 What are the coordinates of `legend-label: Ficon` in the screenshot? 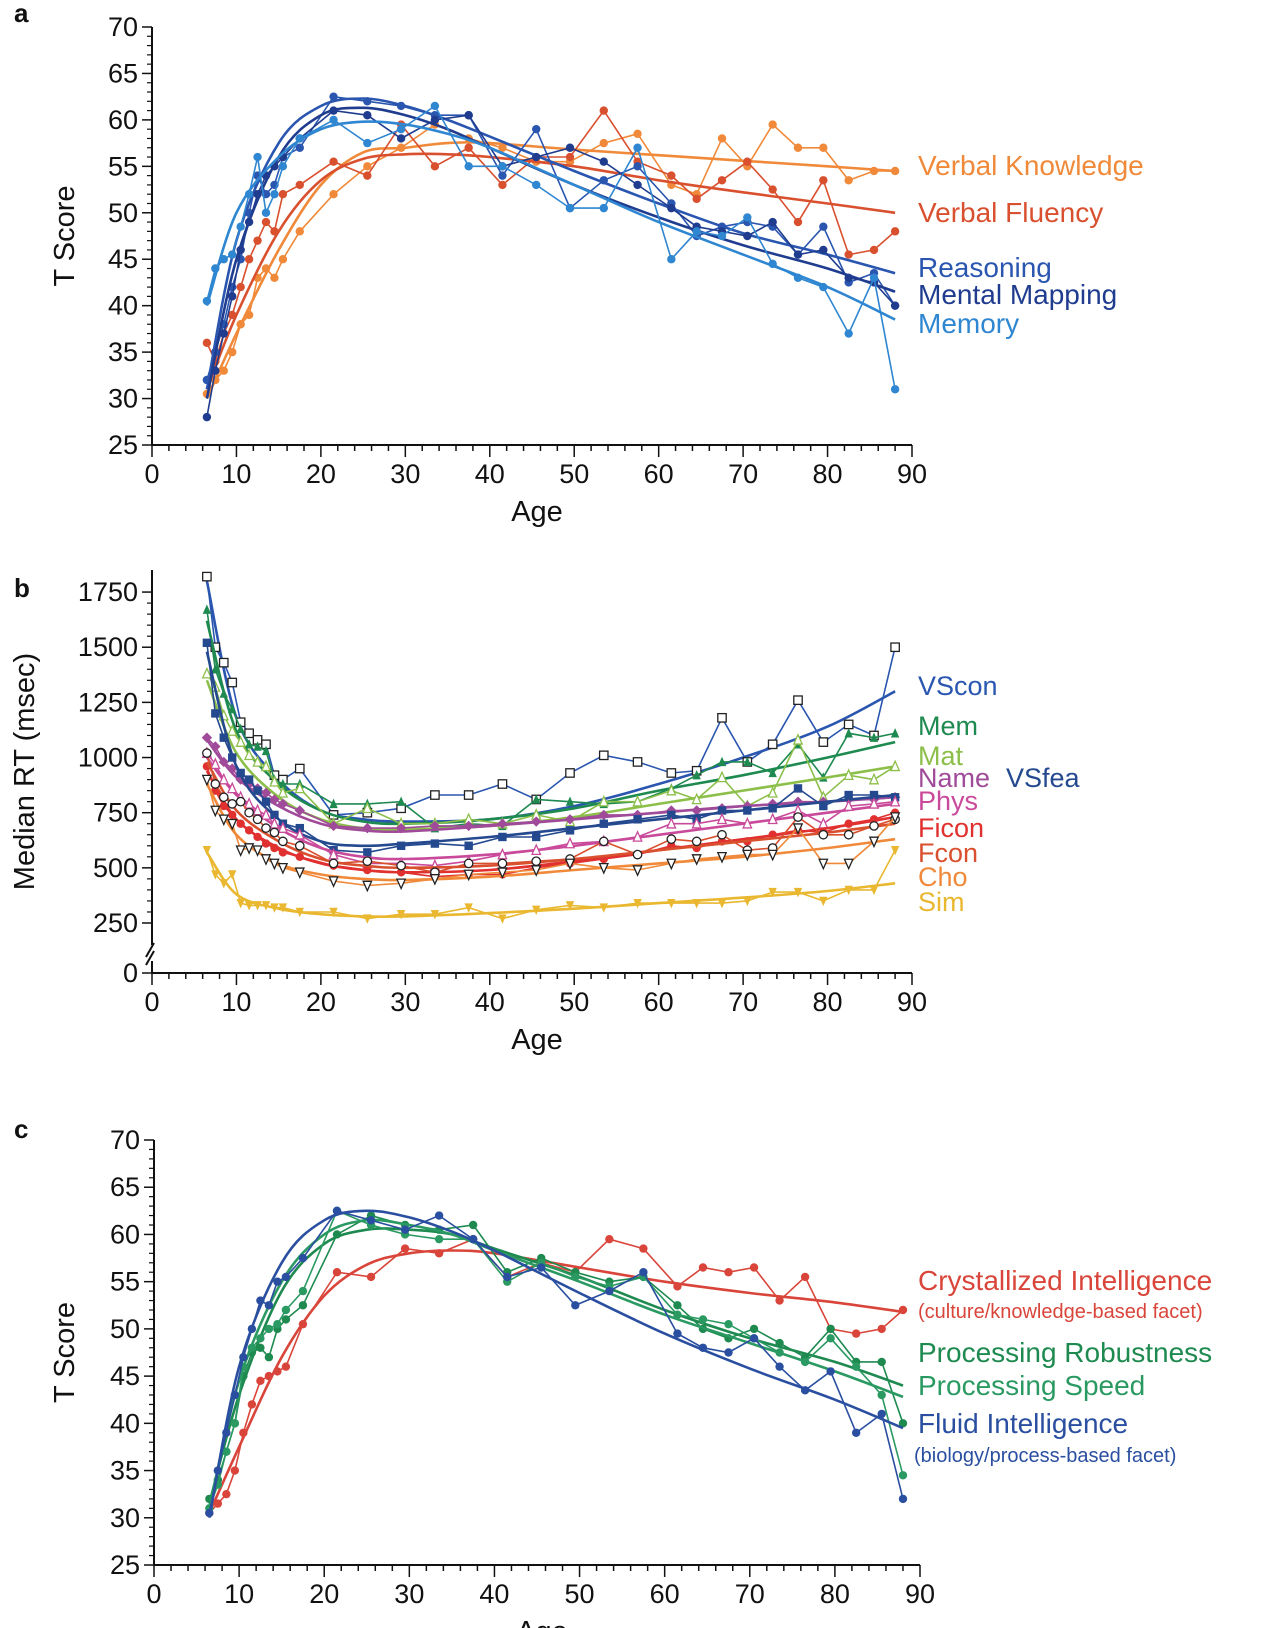 It's located at (951, 828).